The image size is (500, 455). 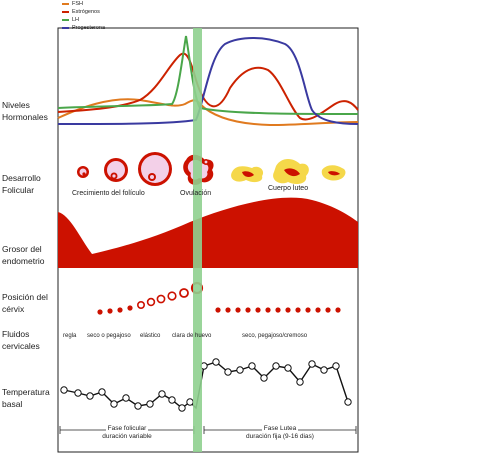 I want to click on follicular-phase-name: Fase folicular, so click(x=127, y=429).